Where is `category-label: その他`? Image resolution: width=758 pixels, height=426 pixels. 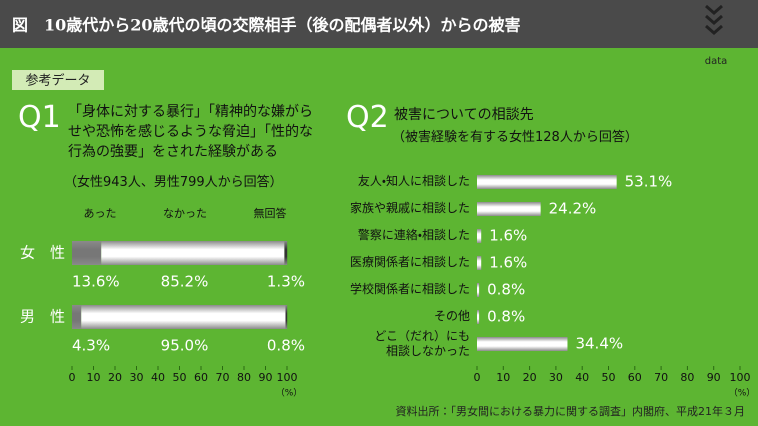
category-label: その他 is located at coordinates (451, 316).